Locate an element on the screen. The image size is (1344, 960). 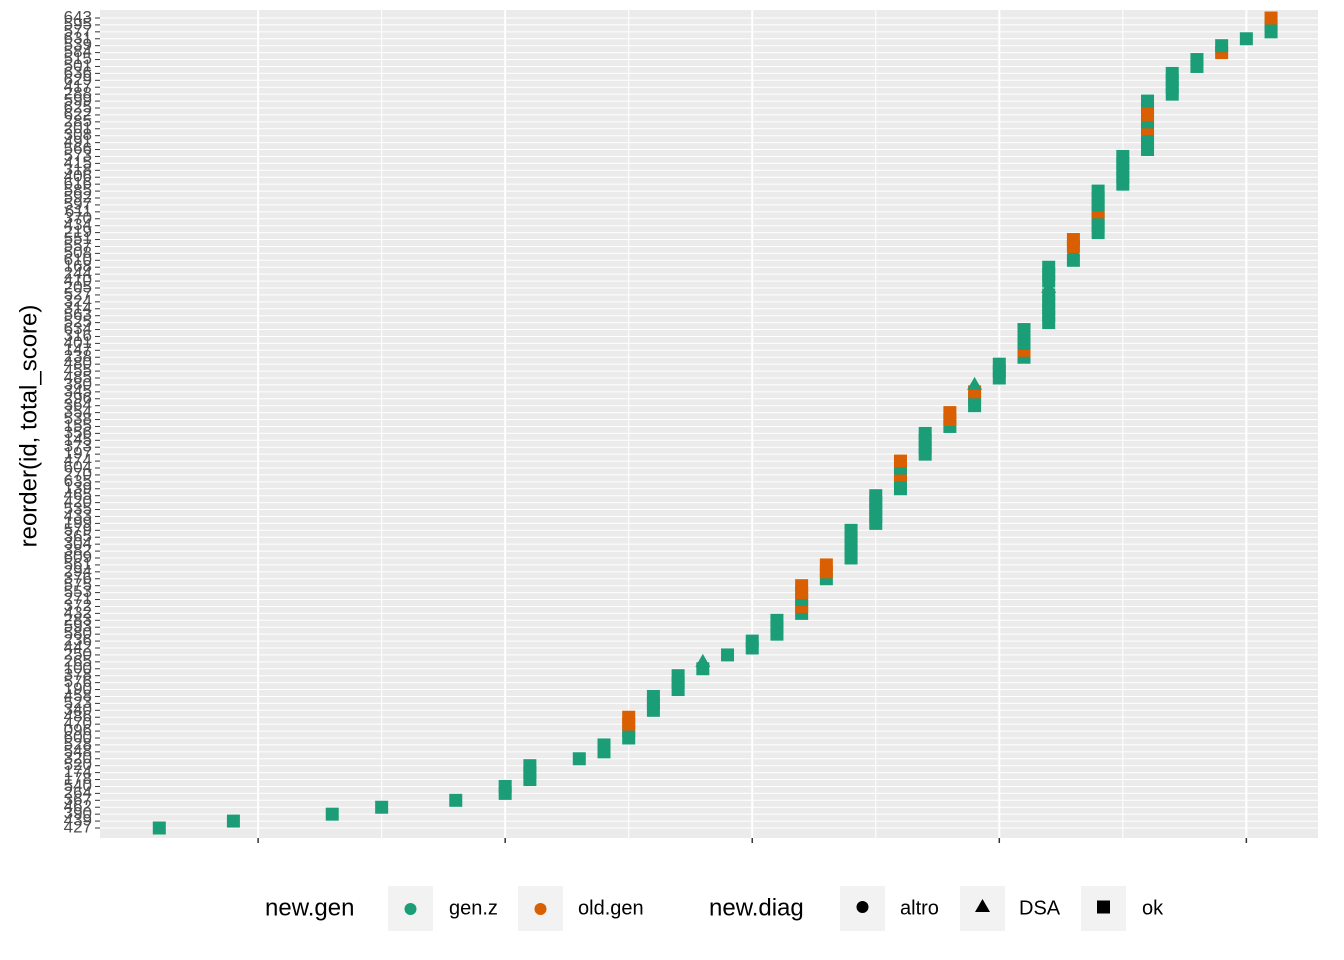
y-tick-label: 365 is located at coordinates (78, 536).